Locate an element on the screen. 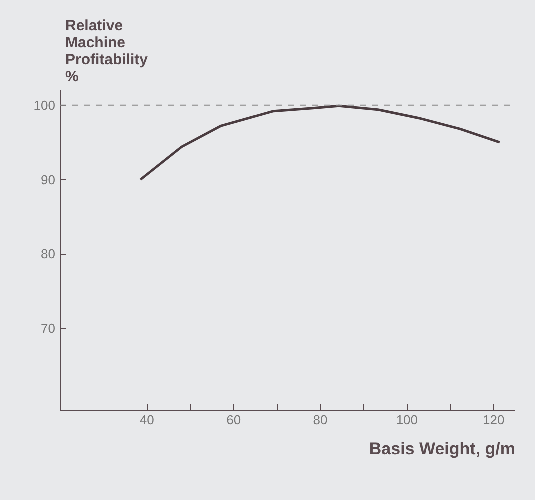 The width and height of the screenshot is (535, 500). y-axis-title: Relative Machine Profitability % is located at coordinates (107, 52).